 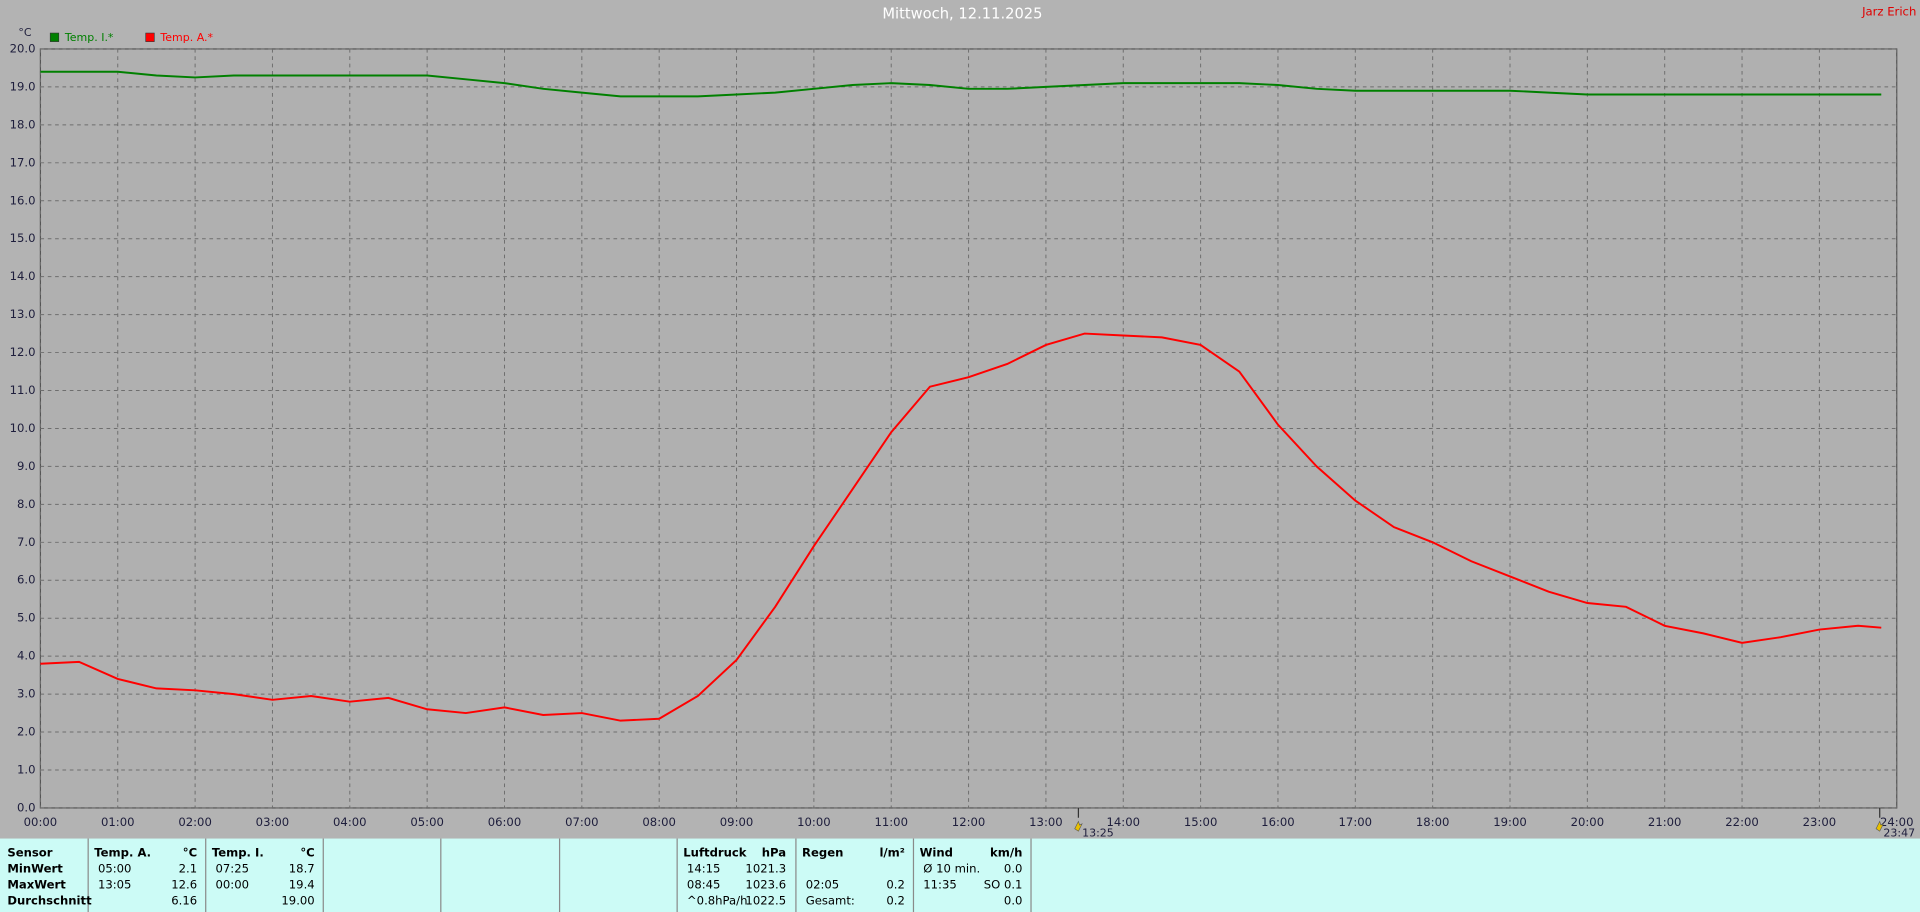 I want to click on table-dividers, so click(x=559, y=875).